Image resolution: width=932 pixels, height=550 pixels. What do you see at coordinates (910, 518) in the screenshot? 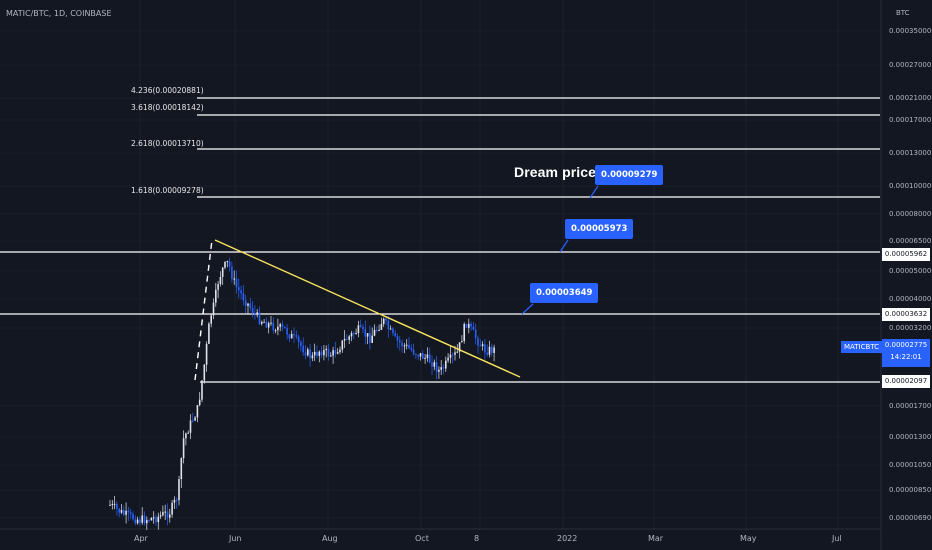
I see `price-tick-label: 0.00000690` at bounding box center [910, 518].